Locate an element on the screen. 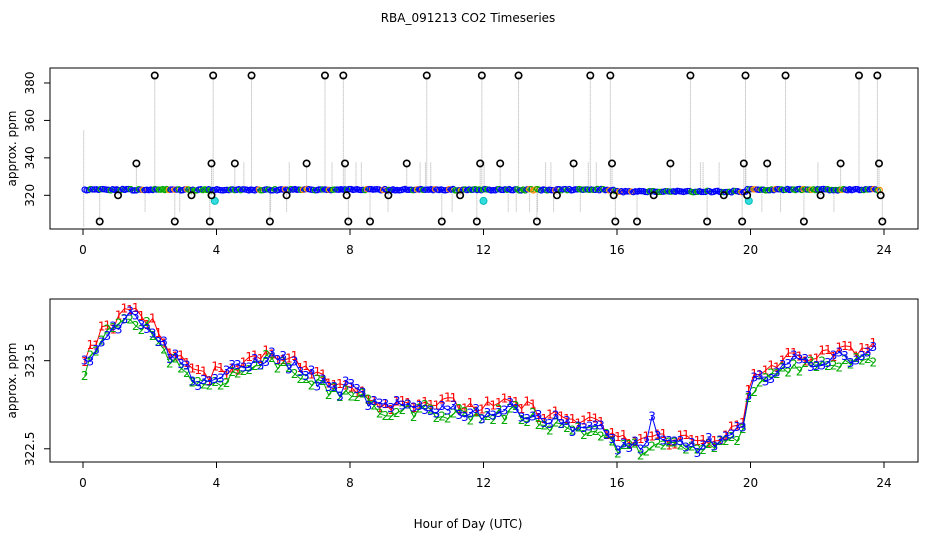  bottom-x-tick-label: 0 is located at coordinates (83, 483).